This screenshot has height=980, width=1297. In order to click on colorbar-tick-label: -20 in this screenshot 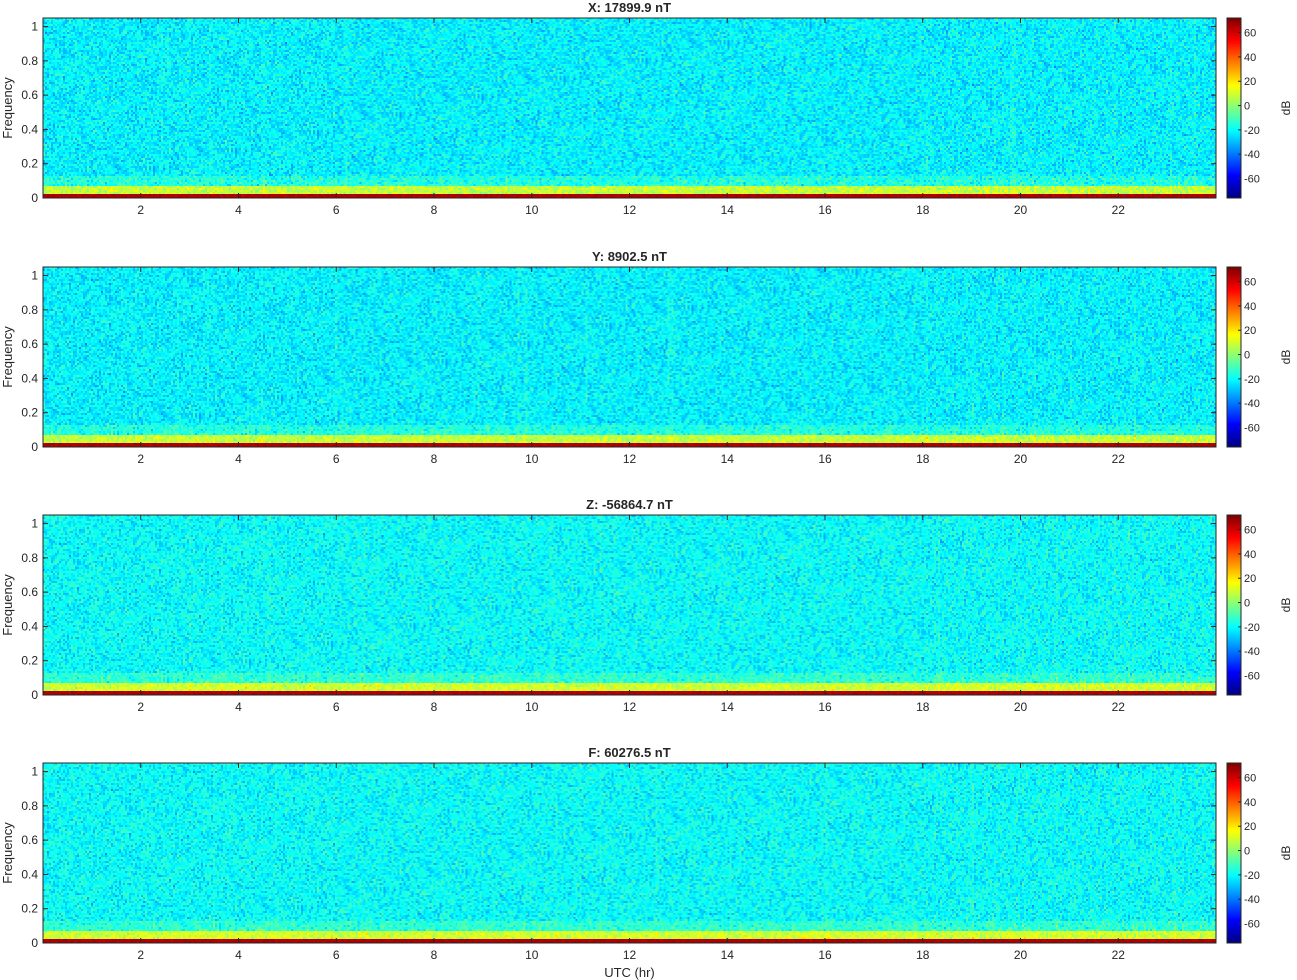, I will do `click(1252, 876)`.